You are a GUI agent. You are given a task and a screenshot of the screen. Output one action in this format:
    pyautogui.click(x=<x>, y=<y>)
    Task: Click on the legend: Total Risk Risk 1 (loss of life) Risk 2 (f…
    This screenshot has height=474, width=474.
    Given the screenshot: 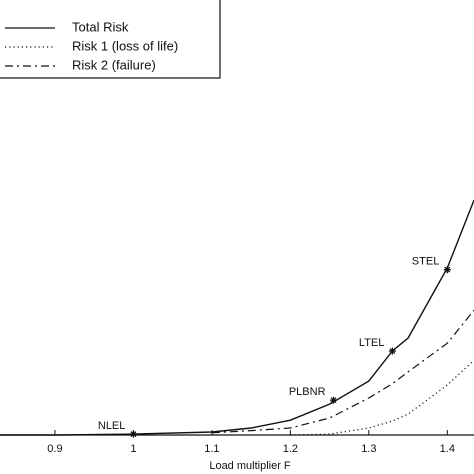 What is the action you would take?
    pyautogui.click(x=110, y=39)
    